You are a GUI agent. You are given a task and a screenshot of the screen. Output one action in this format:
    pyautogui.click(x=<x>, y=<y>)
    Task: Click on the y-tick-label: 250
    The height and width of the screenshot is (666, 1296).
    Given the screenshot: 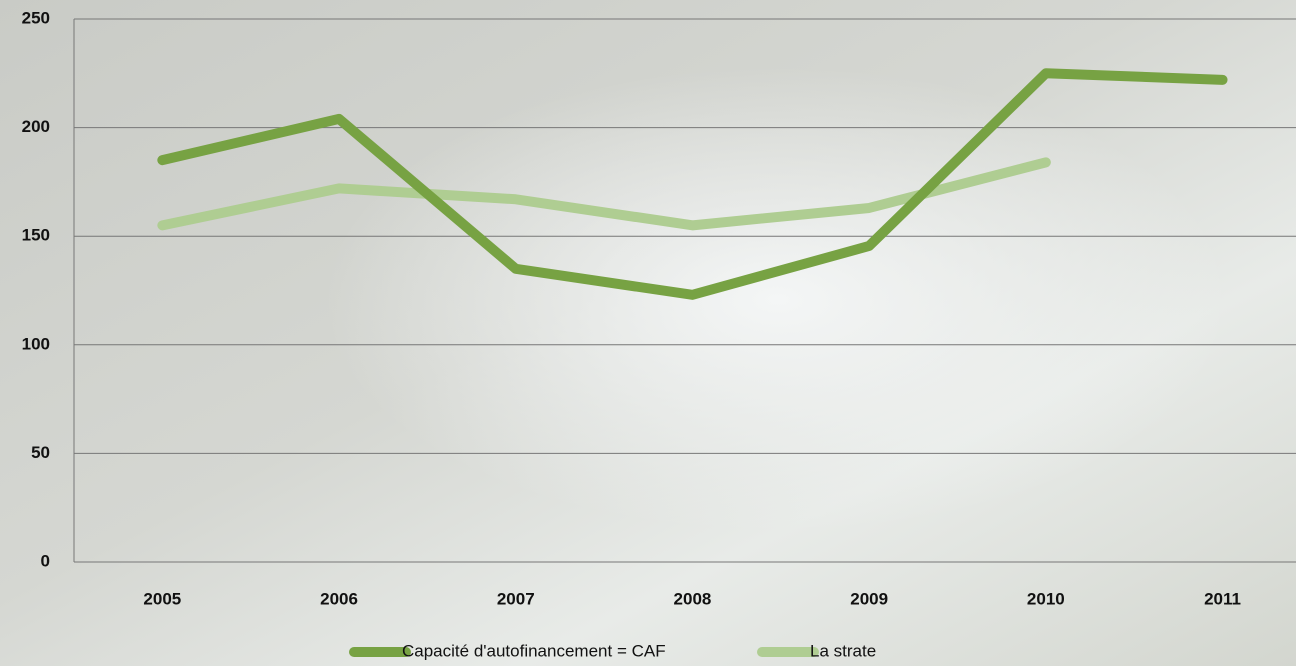 What is the action you would take?
    pyautogui.click(x=36, y=17)
    